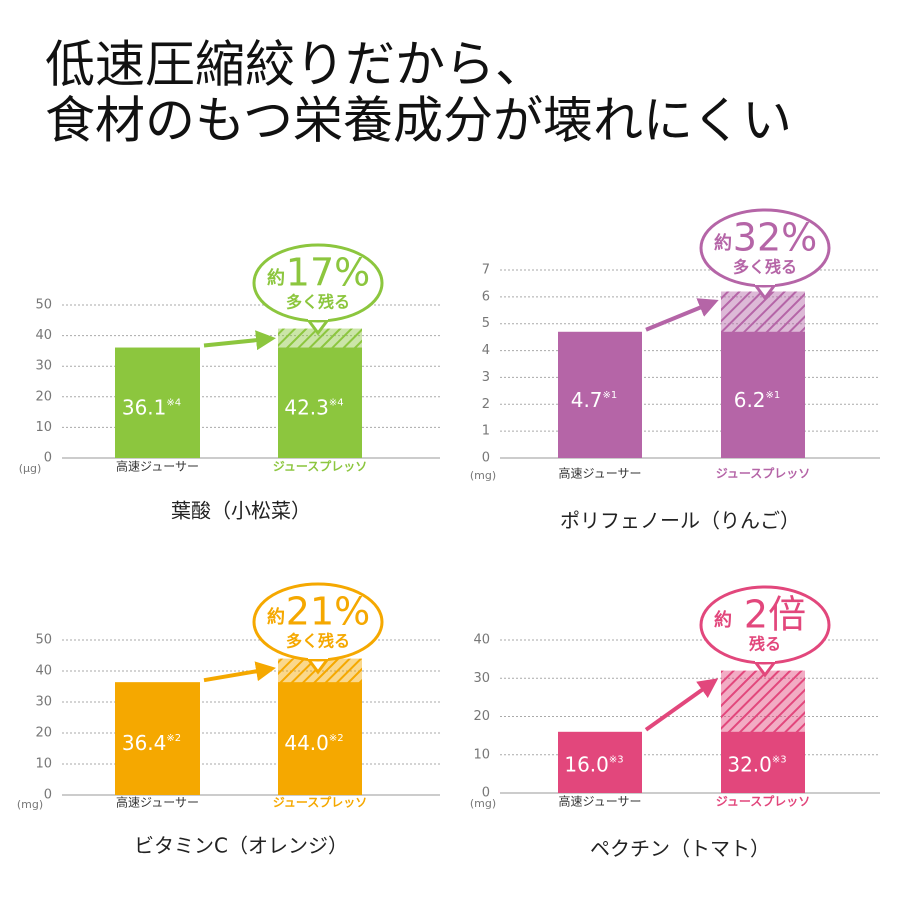 This screenshot has width=900, height=900. Describe the element at coordinates (775, 238) in the screenshot. I see `callout-value: 32%` at that location.